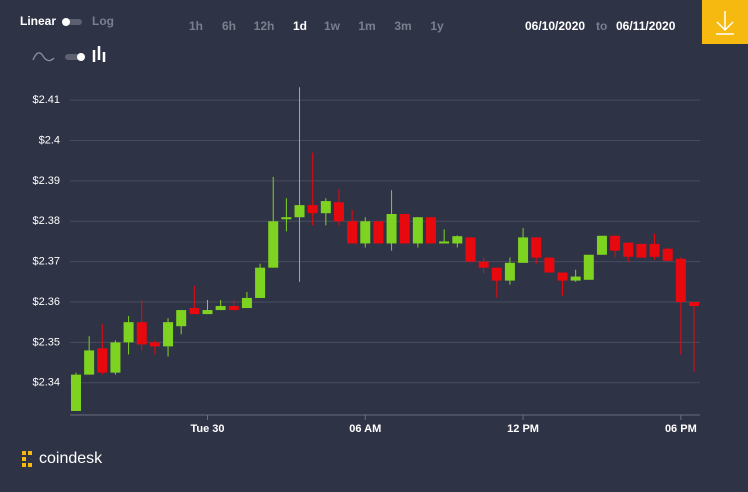  Describe the element at coordinates (555, 26) in the screenshot. I see `date-from: 06/10/2020` at that location.